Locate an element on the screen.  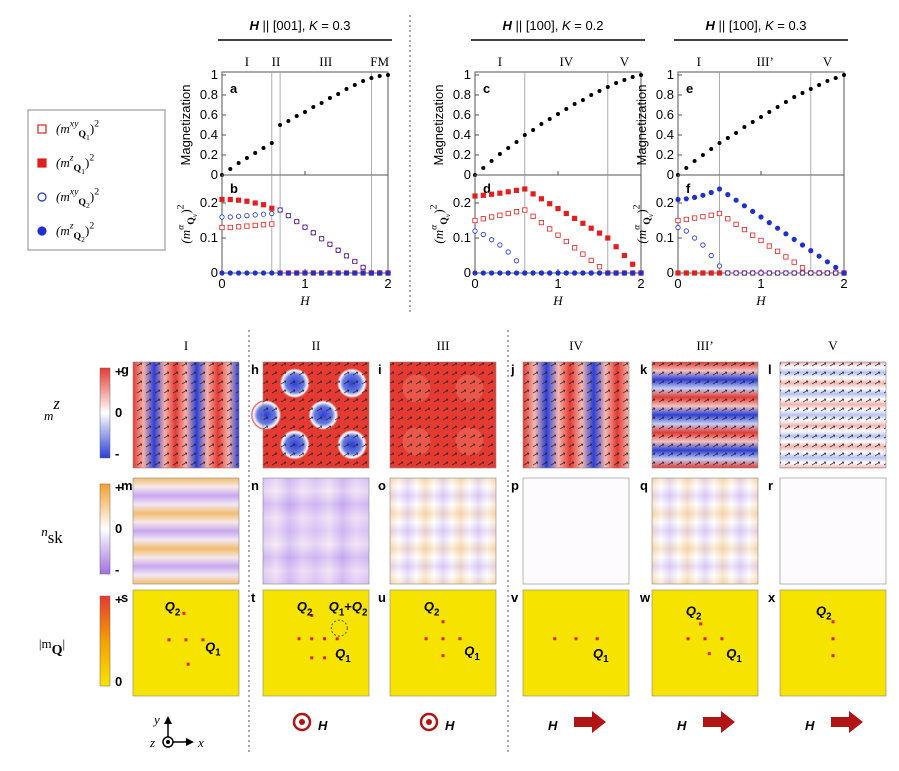
panel-letter: g is located at coordinates (125, 369).